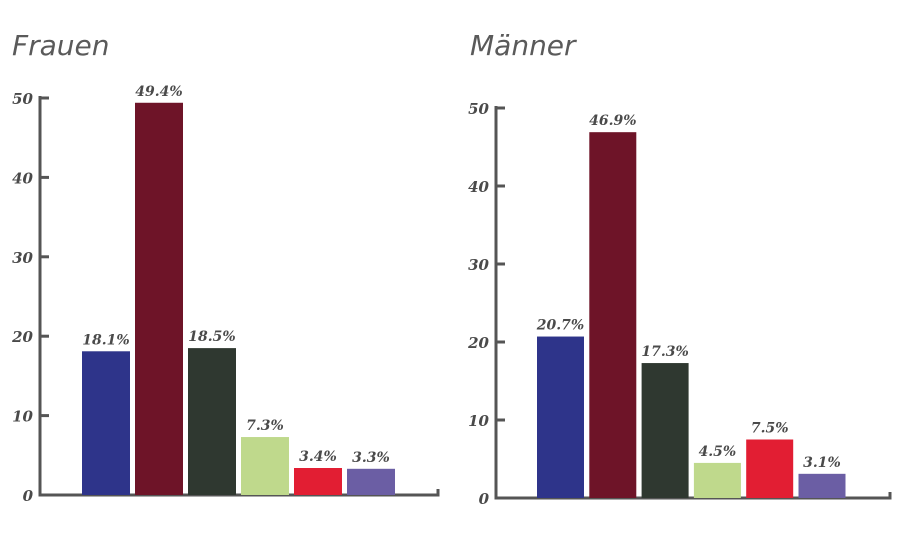  I want to click on frauen-bar-label-2: 49.4%, so click(158, 92).